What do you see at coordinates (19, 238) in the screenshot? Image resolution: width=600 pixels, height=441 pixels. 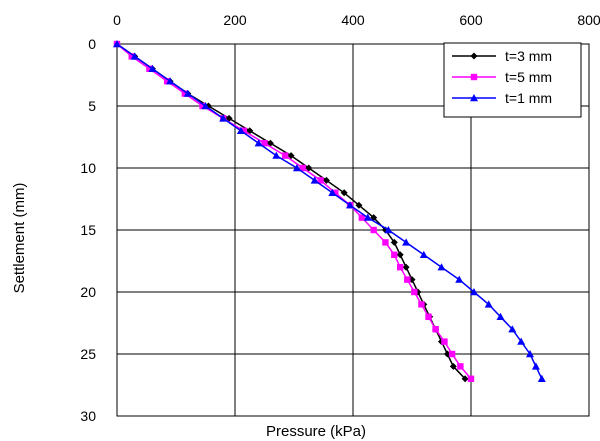 I see `y-axis-label: Settlement (mm)` at bounding box center [19, 238].